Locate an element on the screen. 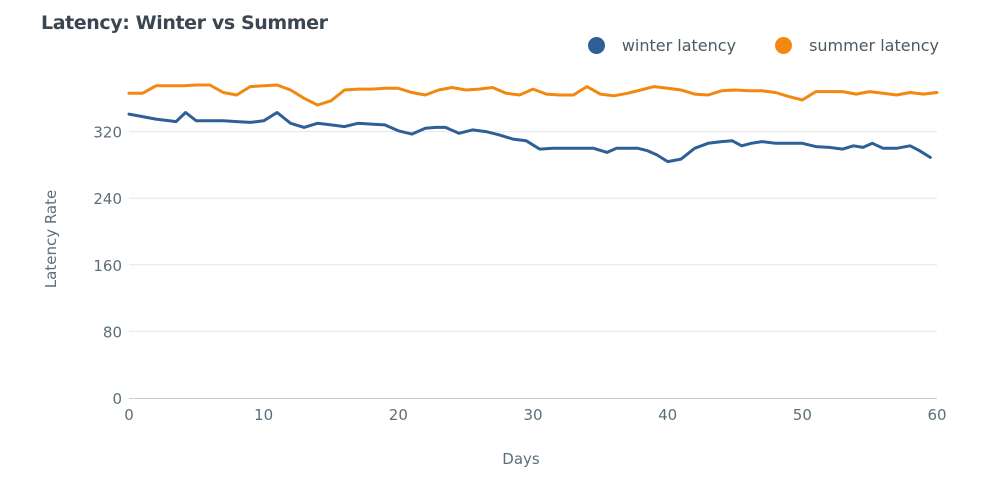 The image size is (994, 487). legend-item-winter: winter latency is located at coordinates (662, 45).